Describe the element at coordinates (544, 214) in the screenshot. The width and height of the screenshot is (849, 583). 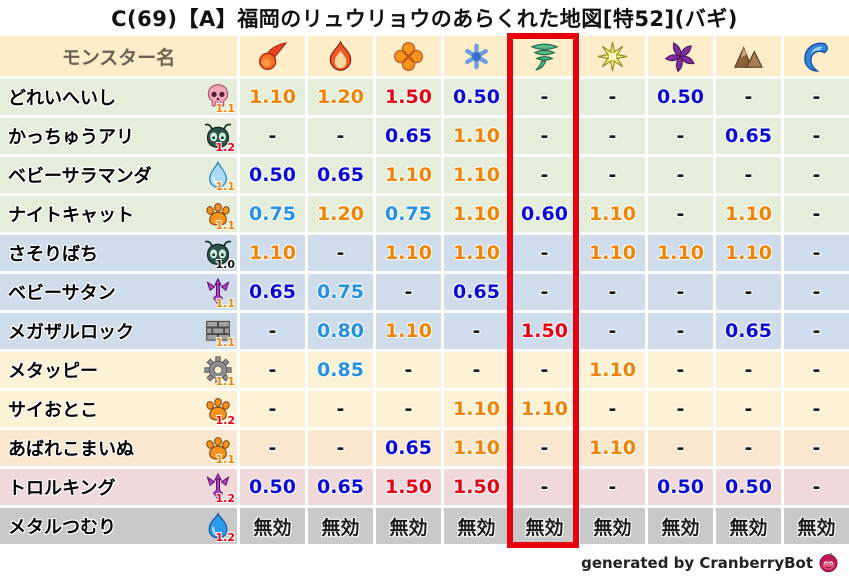
I see `multiplier-cell: 0.60` at that location.